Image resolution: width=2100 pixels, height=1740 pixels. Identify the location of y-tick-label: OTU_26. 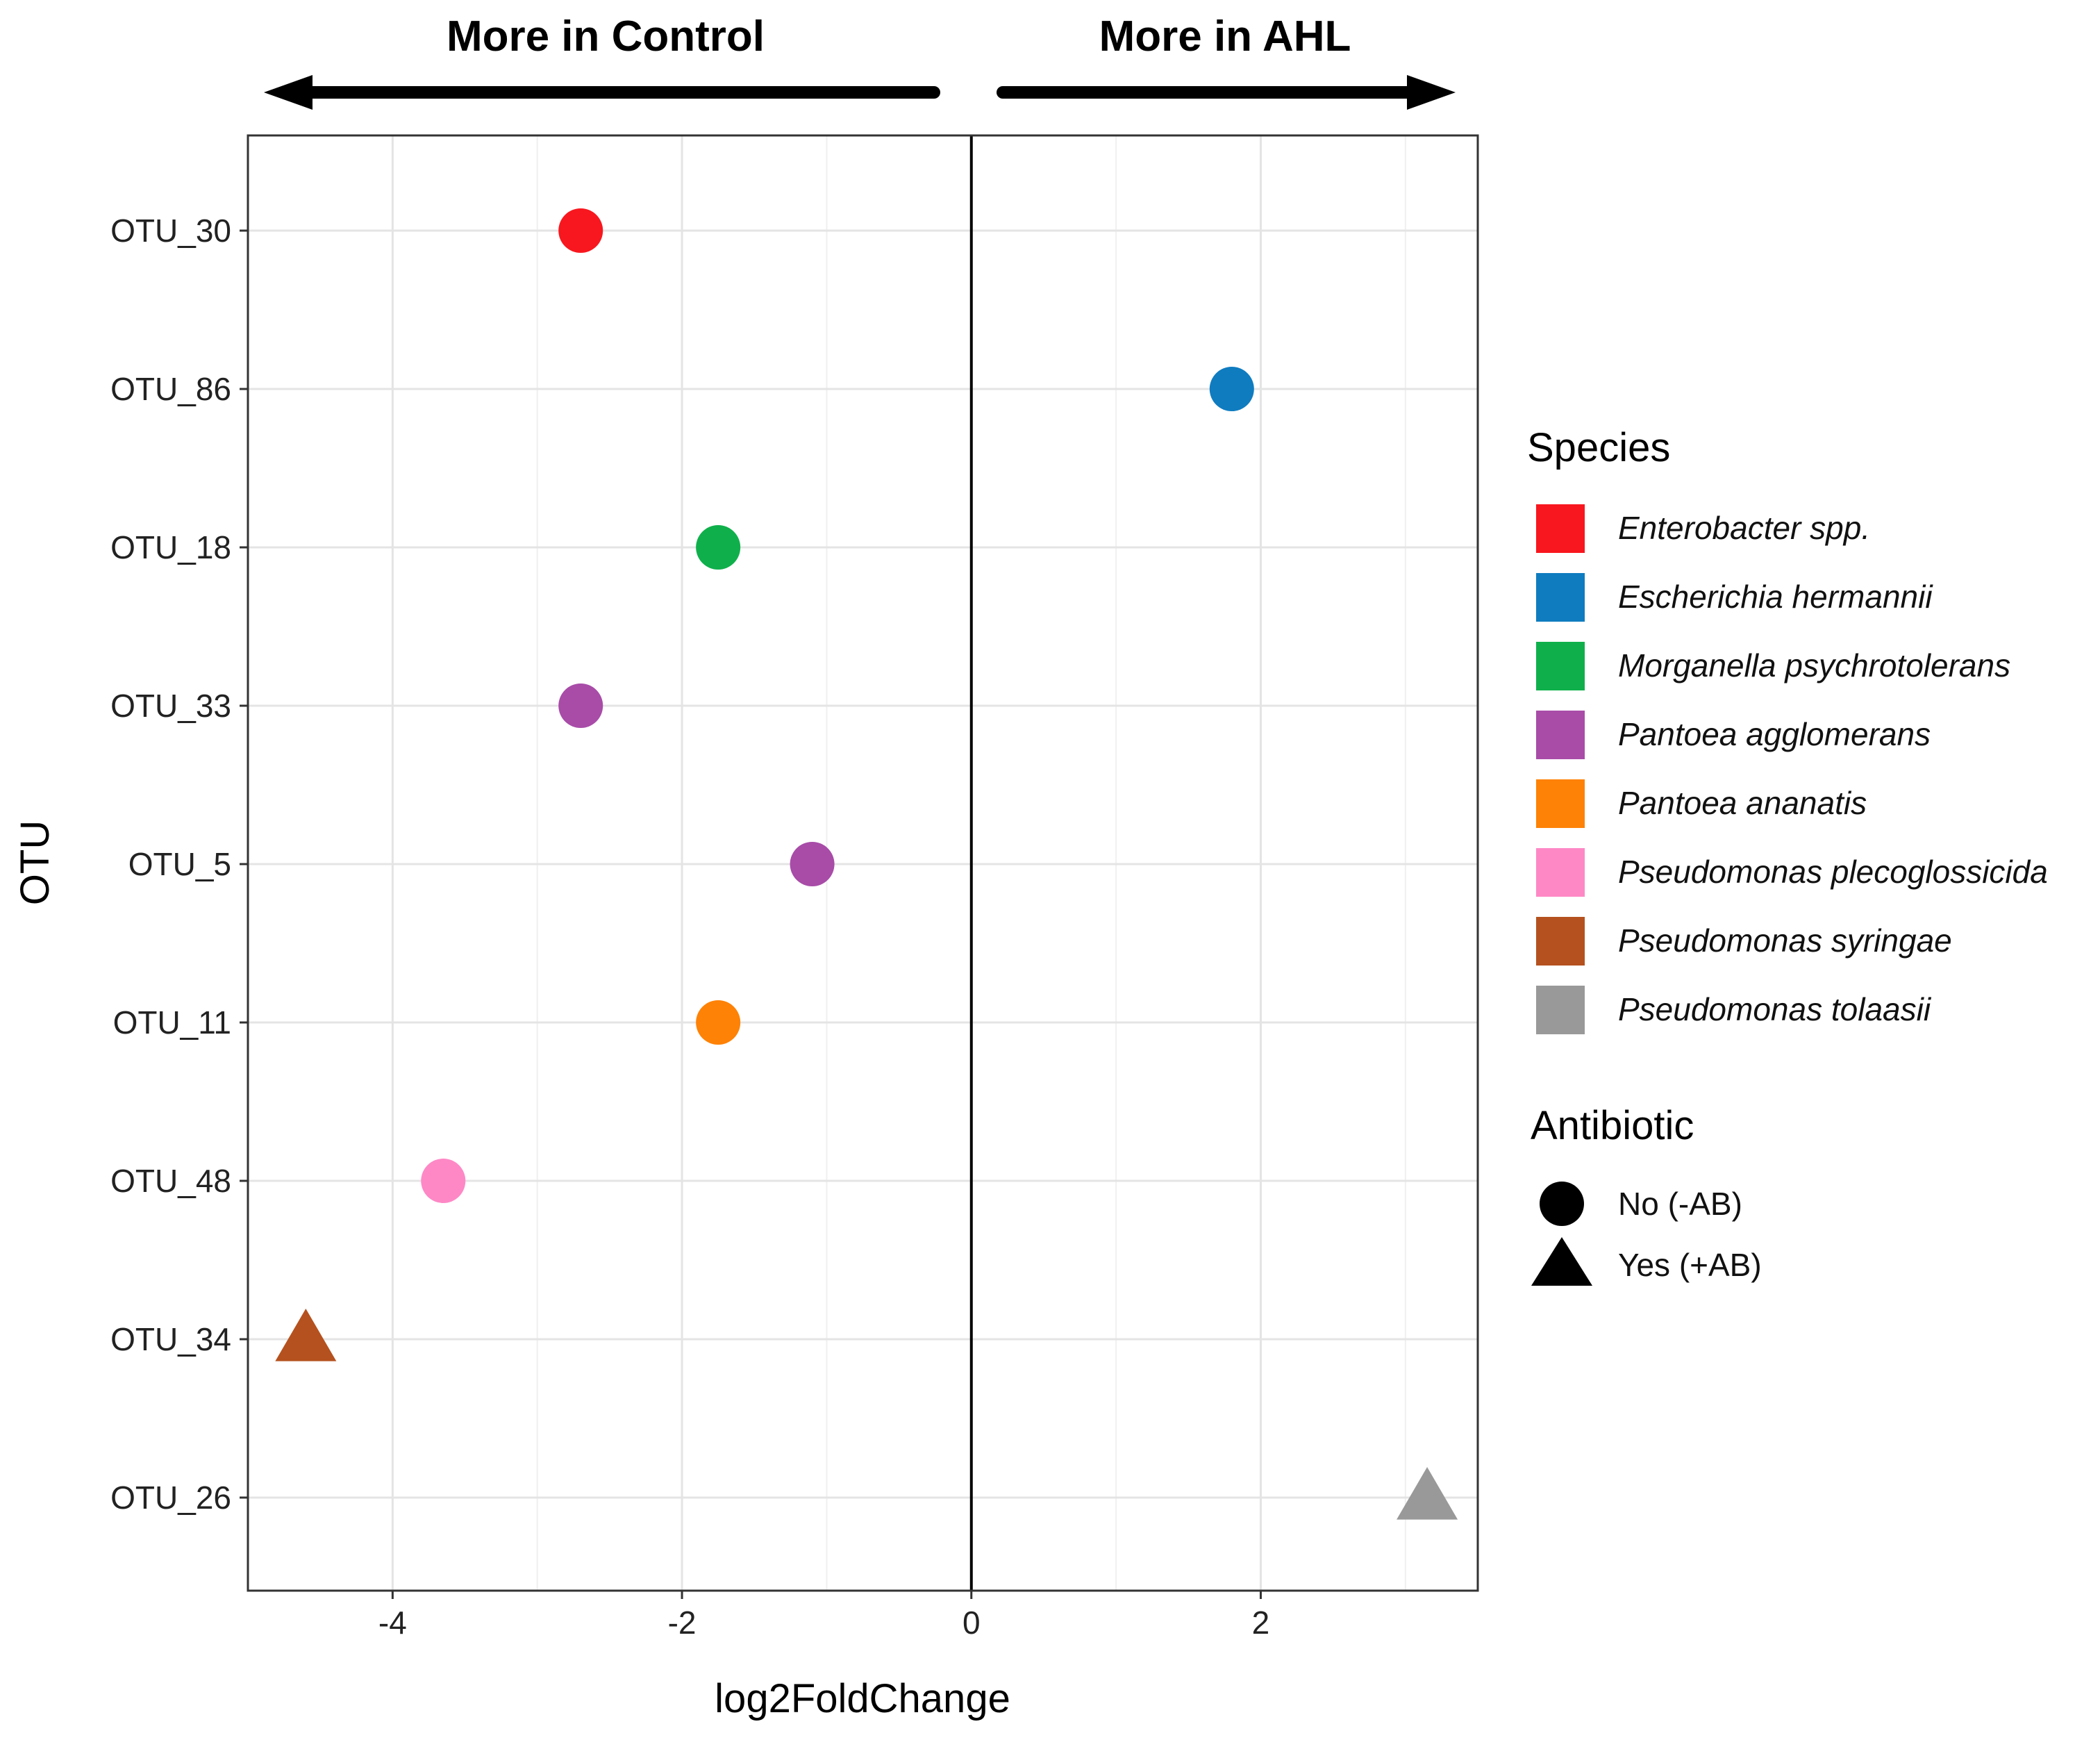
(170, 1498).